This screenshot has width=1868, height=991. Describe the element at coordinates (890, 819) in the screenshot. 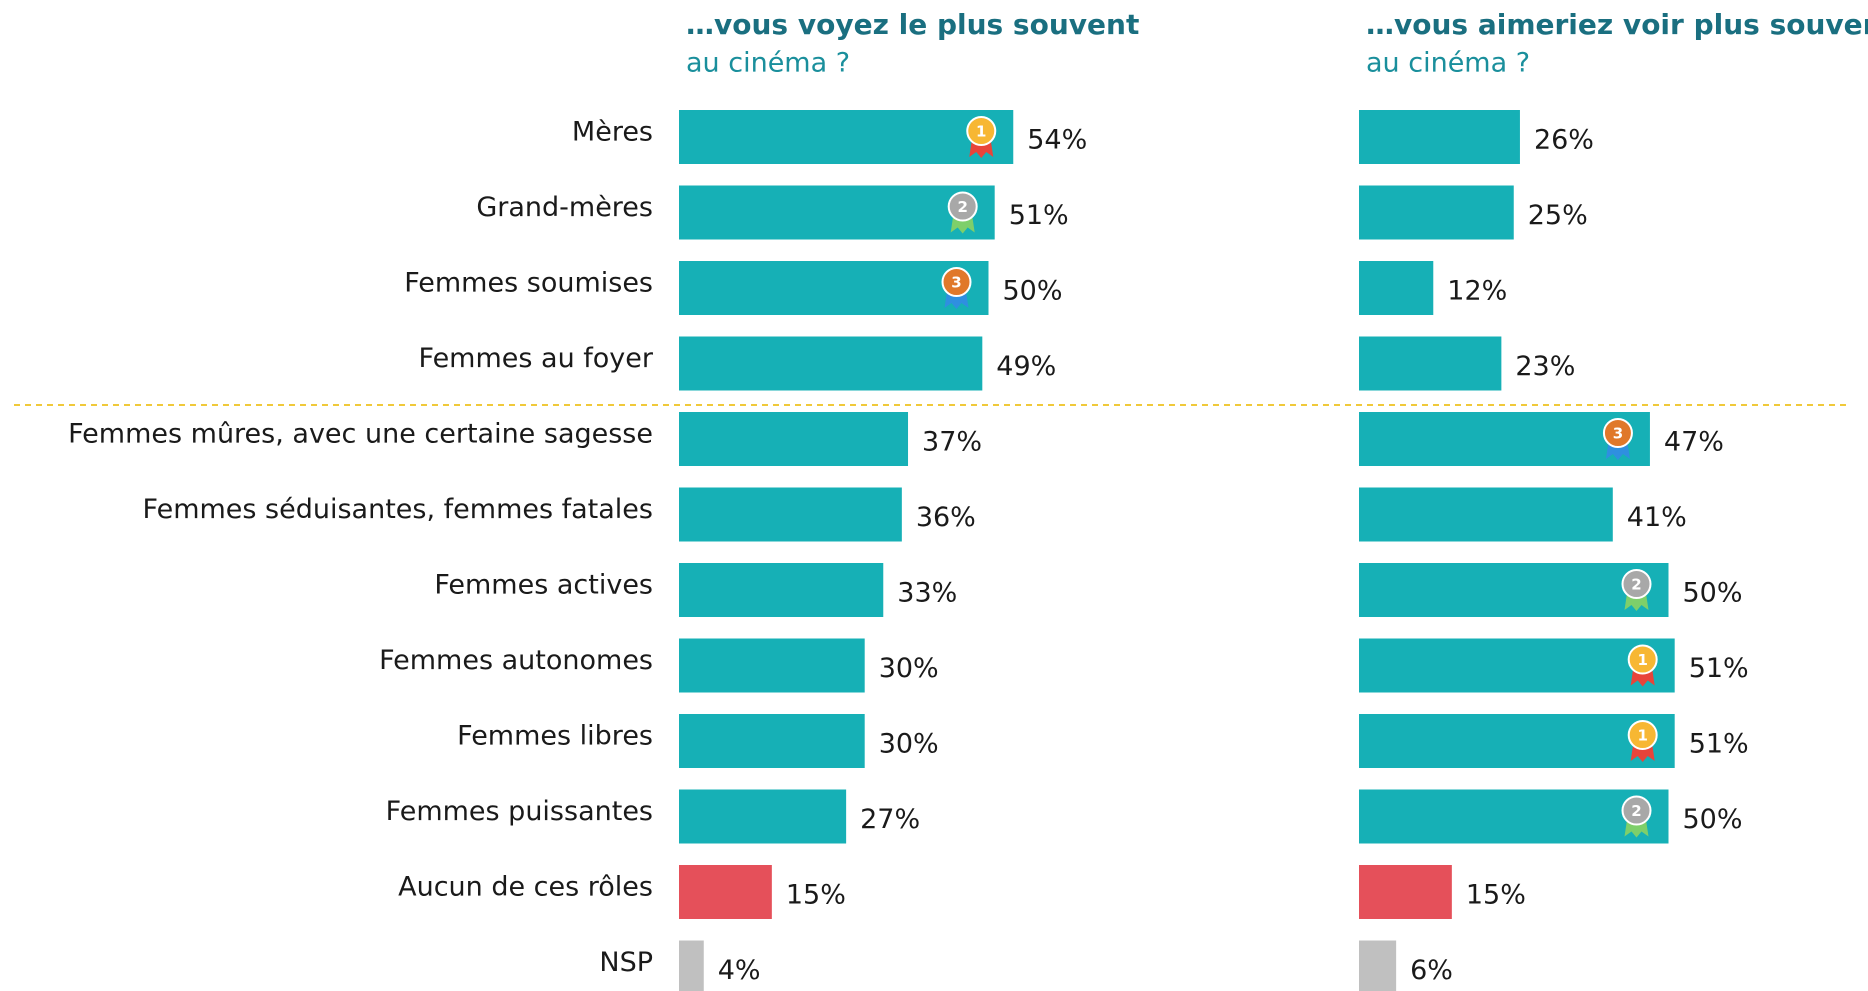

I see `value-label: 27%` at that location.